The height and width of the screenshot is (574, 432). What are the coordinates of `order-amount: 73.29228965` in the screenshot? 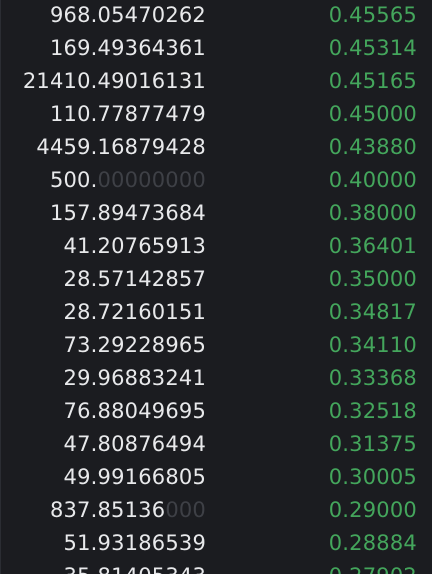 It's located at (135, 345).